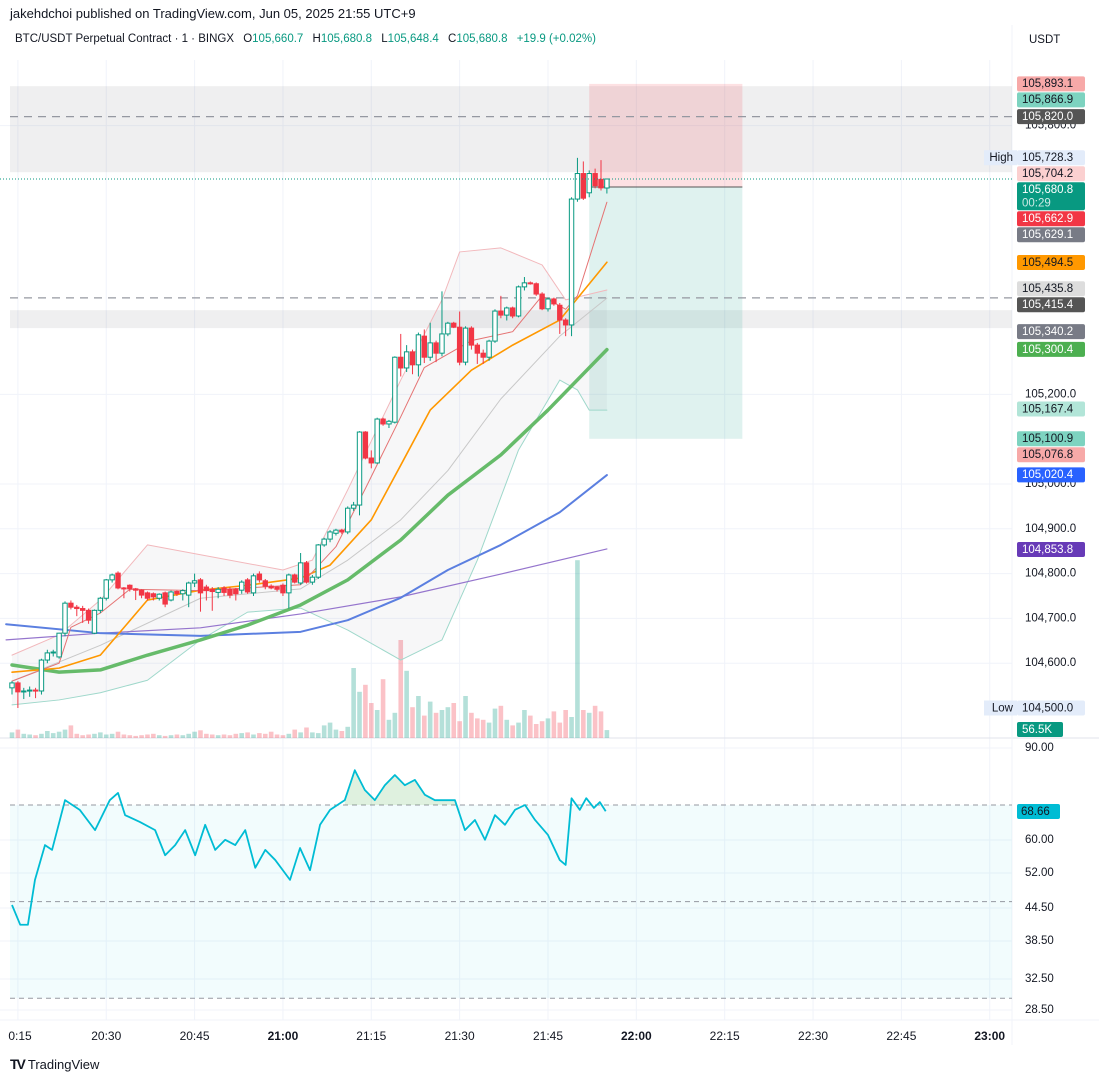  Describe the element at coordinates (1051, 455) in the screenshot. I see `price-label: 105,076.8` at that location.